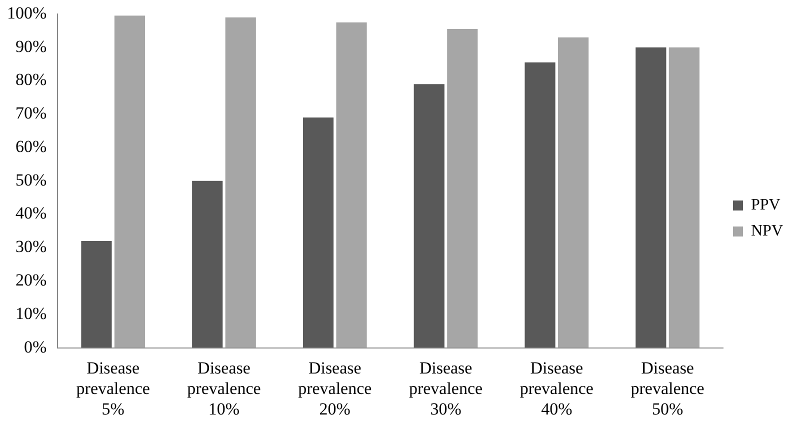  I want to click on x-tick-label: Disease prevalence 30%, so click(445, 388).